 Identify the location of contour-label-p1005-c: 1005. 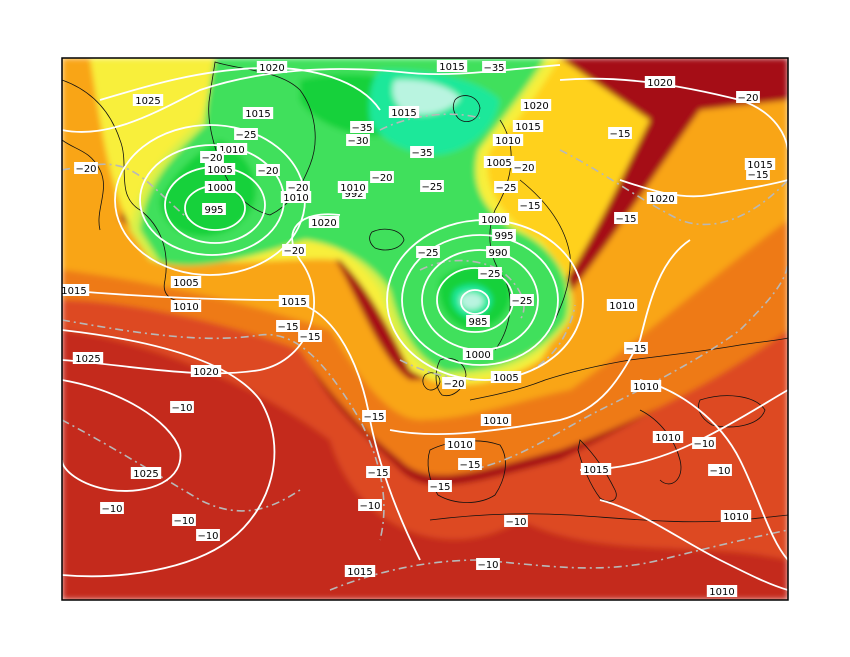
(186, 282).